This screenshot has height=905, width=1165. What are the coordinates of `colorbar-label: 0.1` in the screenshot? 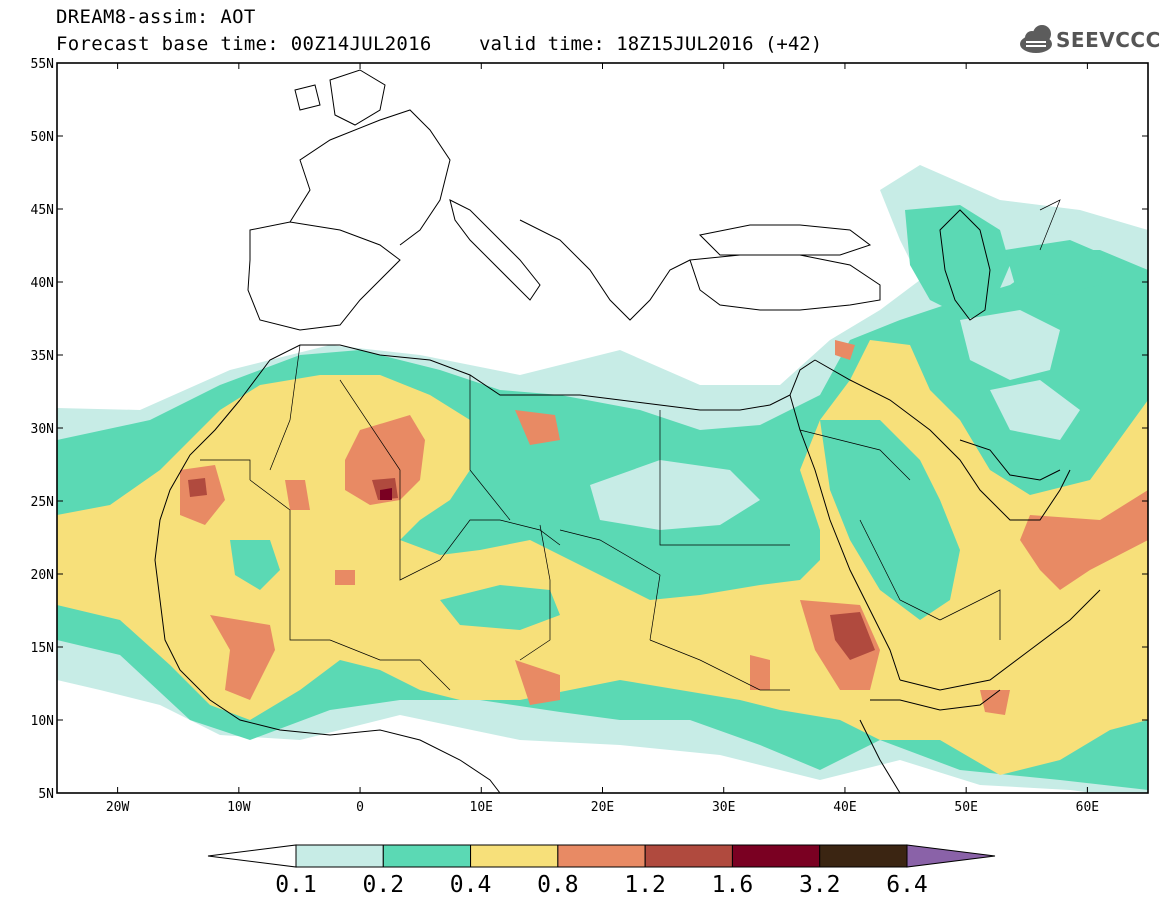 It's located at (296, 885).